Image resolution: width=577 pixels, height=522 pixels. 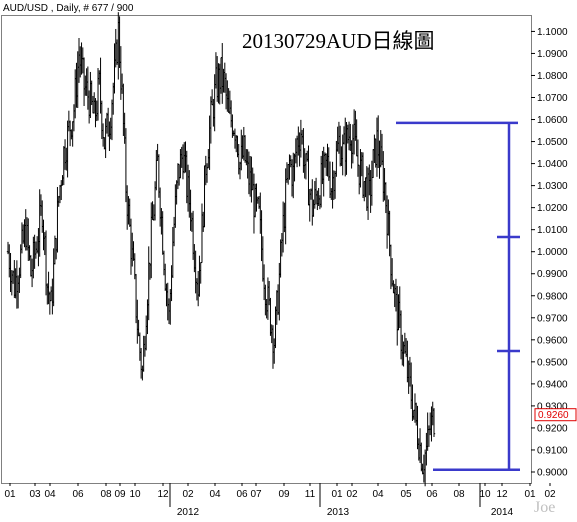 I want to click on price-bar, so click(x=434, y=422).